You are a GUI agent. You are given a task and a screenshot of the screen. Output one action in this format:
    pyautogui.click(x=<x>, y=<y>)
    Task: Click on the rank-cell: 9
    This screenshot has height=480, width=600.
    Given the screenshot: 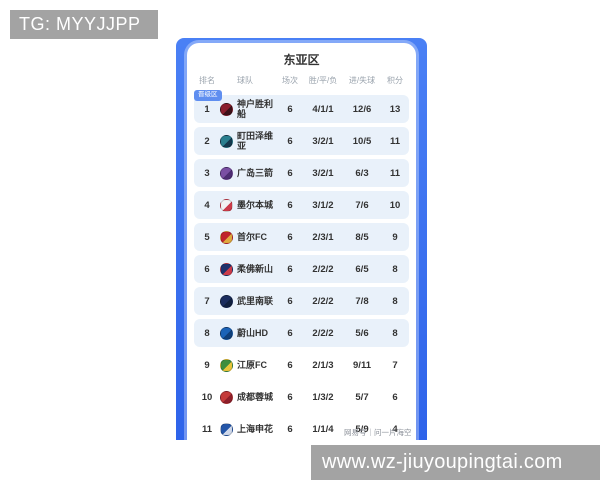 What is the action you would take?
    pyautogui.click(x=207, y=365)
    